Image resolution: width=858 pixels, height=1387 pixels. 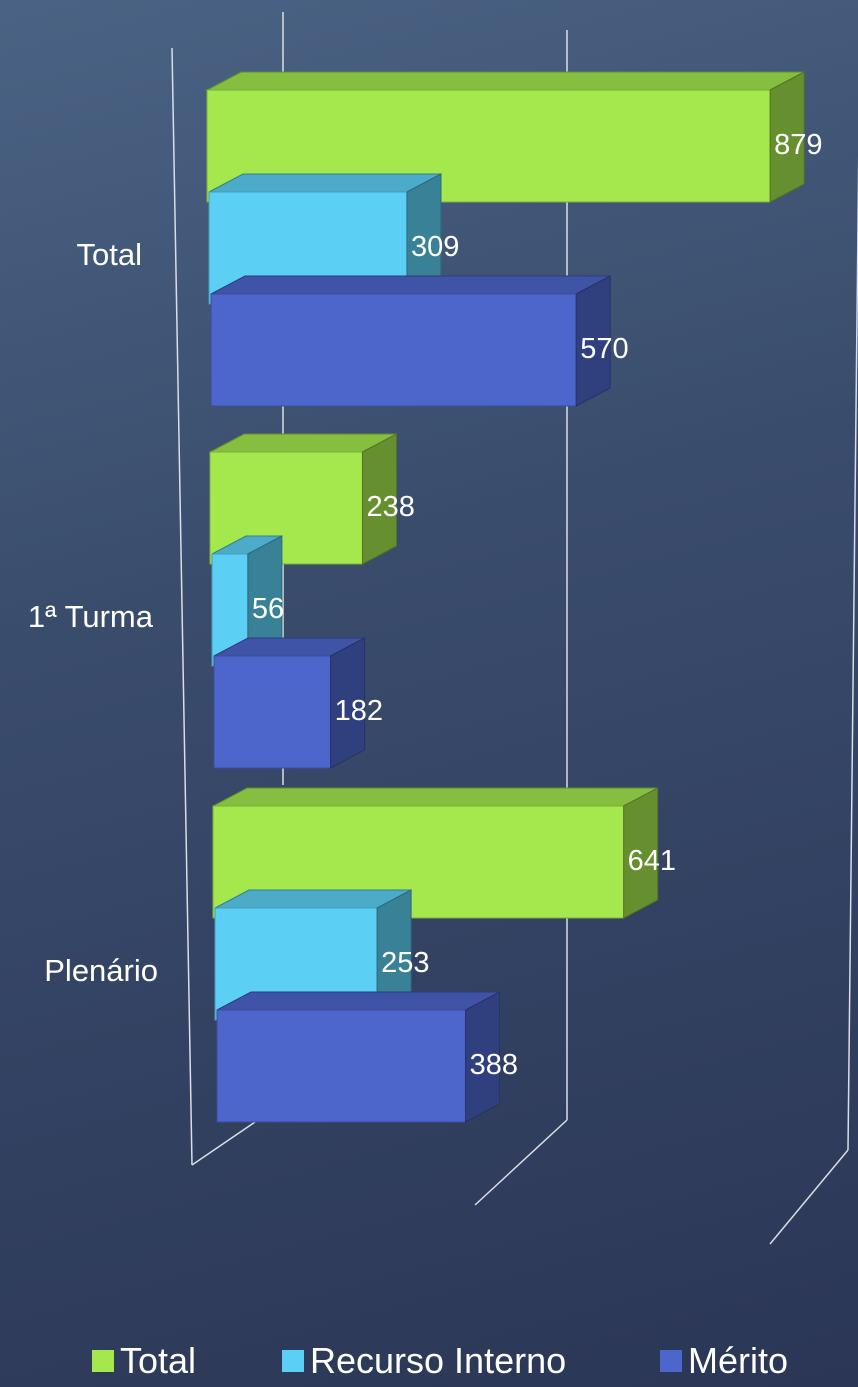 I want to click on axis-wall-left, so click(x=182, y=606).